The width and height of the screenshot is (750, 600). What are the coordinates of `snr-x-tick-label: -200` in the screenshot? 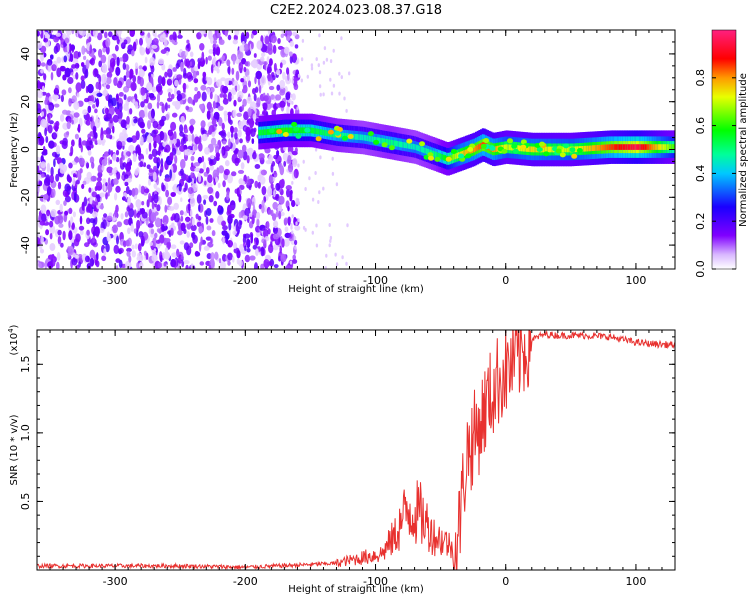 It's located at (245, 581).